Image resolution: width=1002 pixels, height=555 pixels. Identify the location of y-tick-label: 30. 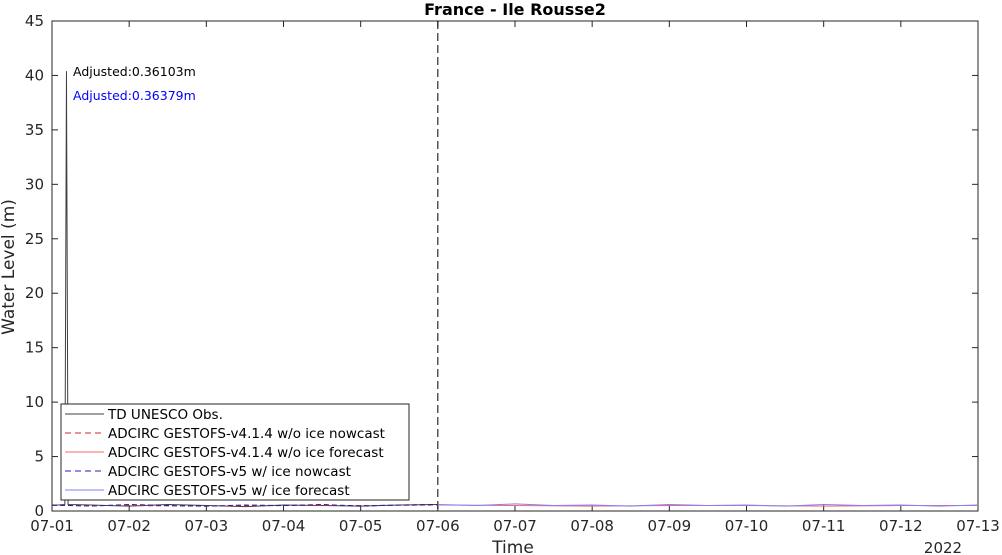
(34, 184).